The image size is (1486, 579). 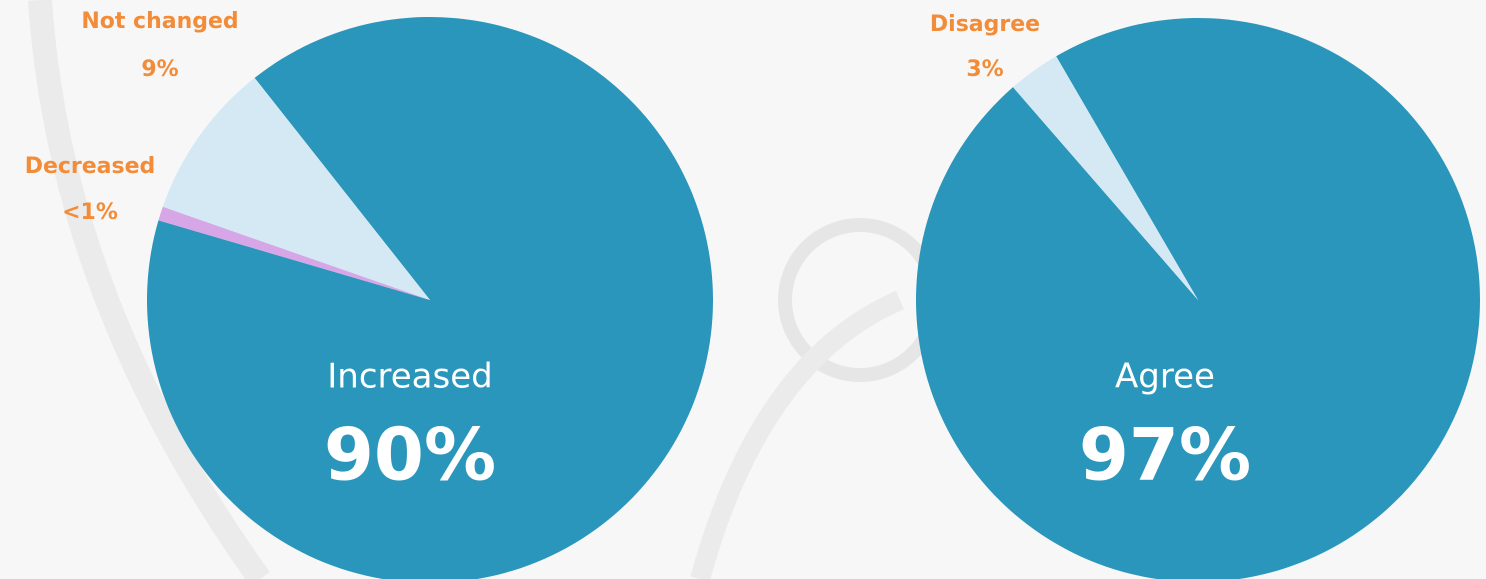 What do you see at coordinates (90, 212) in the screenshot?
I see `slice-value-label: <1%` at bounding box center [90, 212].